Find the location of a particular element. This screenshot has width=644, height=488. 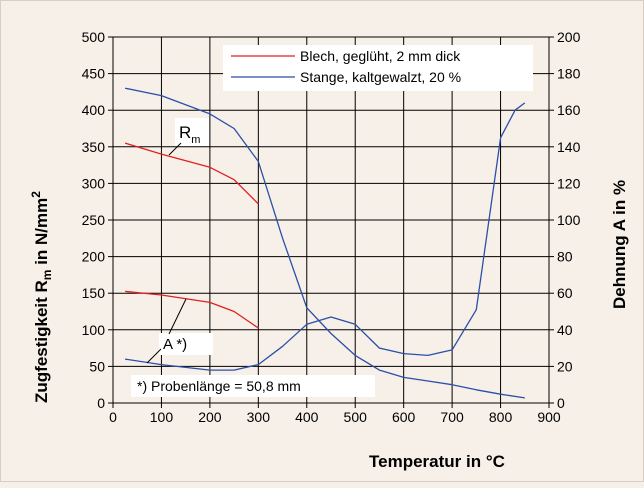

y-right-tick-label: 200 is located at coordinates (569, 37).